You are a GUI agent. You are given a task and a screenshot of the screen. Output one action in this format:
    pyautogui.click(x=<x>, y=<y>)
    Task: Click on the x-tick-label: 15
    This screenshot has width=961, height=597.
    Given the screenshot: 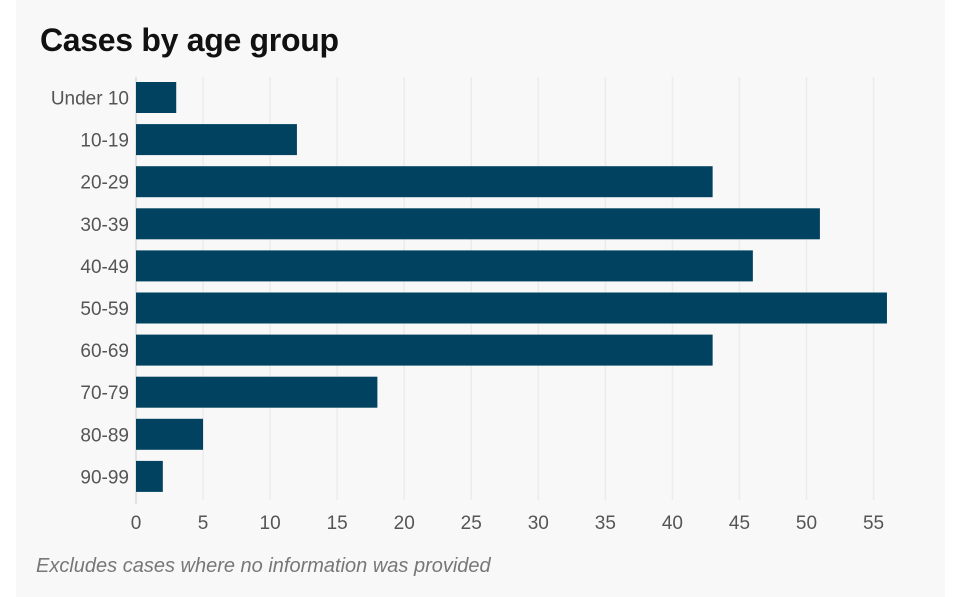 What is the action you would take?
    pyautogui.click(x=337, y=523)
    